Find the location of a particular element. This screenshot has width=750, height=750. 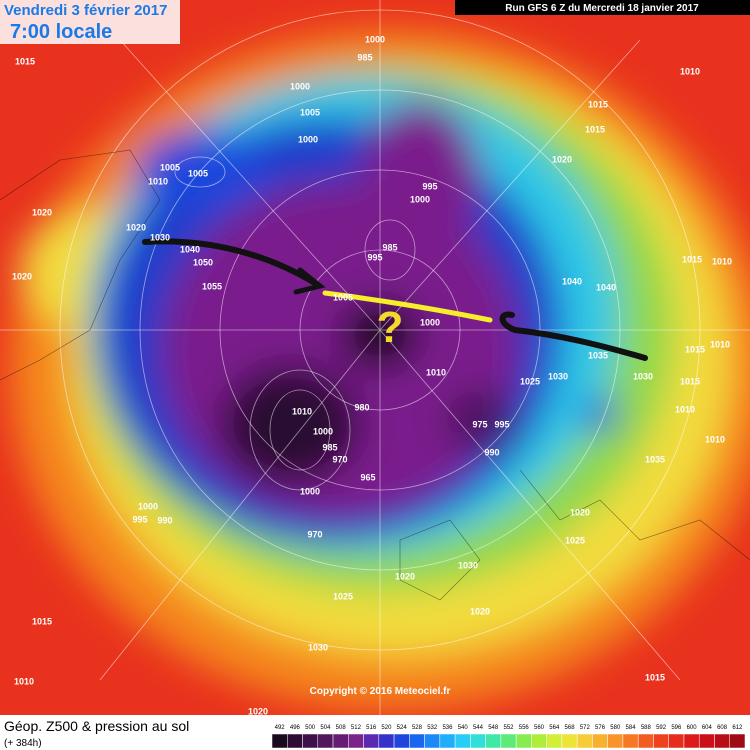

legend-tick-label: 532 is located at coordinates (432, 728).